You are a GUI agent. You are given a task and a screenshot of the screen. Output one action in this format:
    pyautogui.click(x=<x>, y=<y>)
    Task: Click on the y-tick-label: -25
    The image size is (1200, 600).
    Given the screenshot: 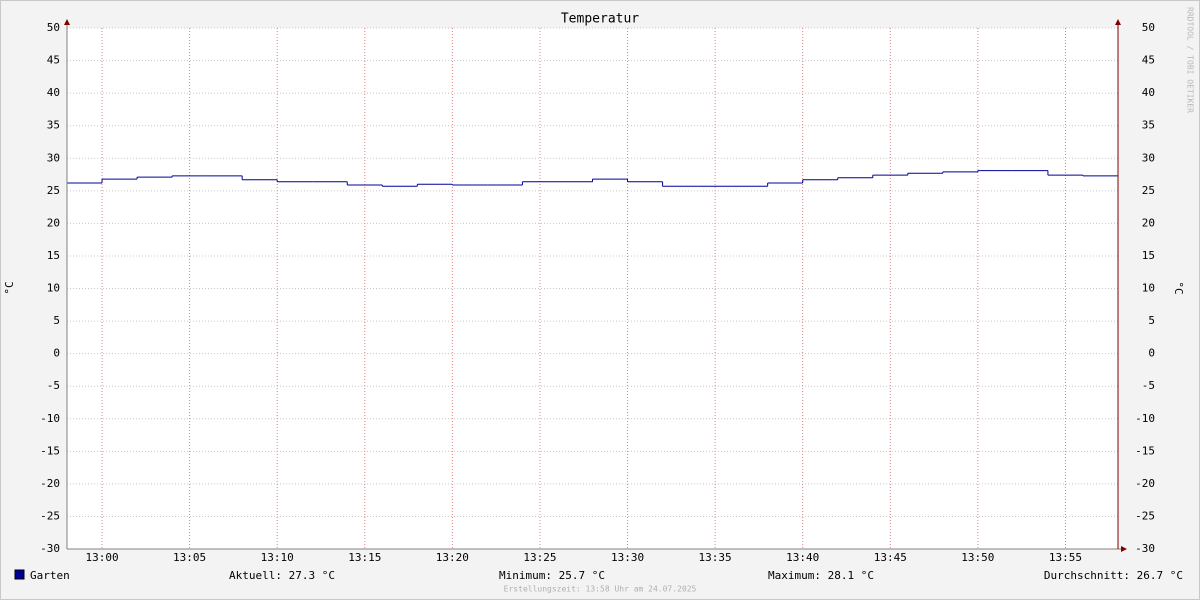 What is the action you would take?
    pyautogui.click(x=50, y=515)
    